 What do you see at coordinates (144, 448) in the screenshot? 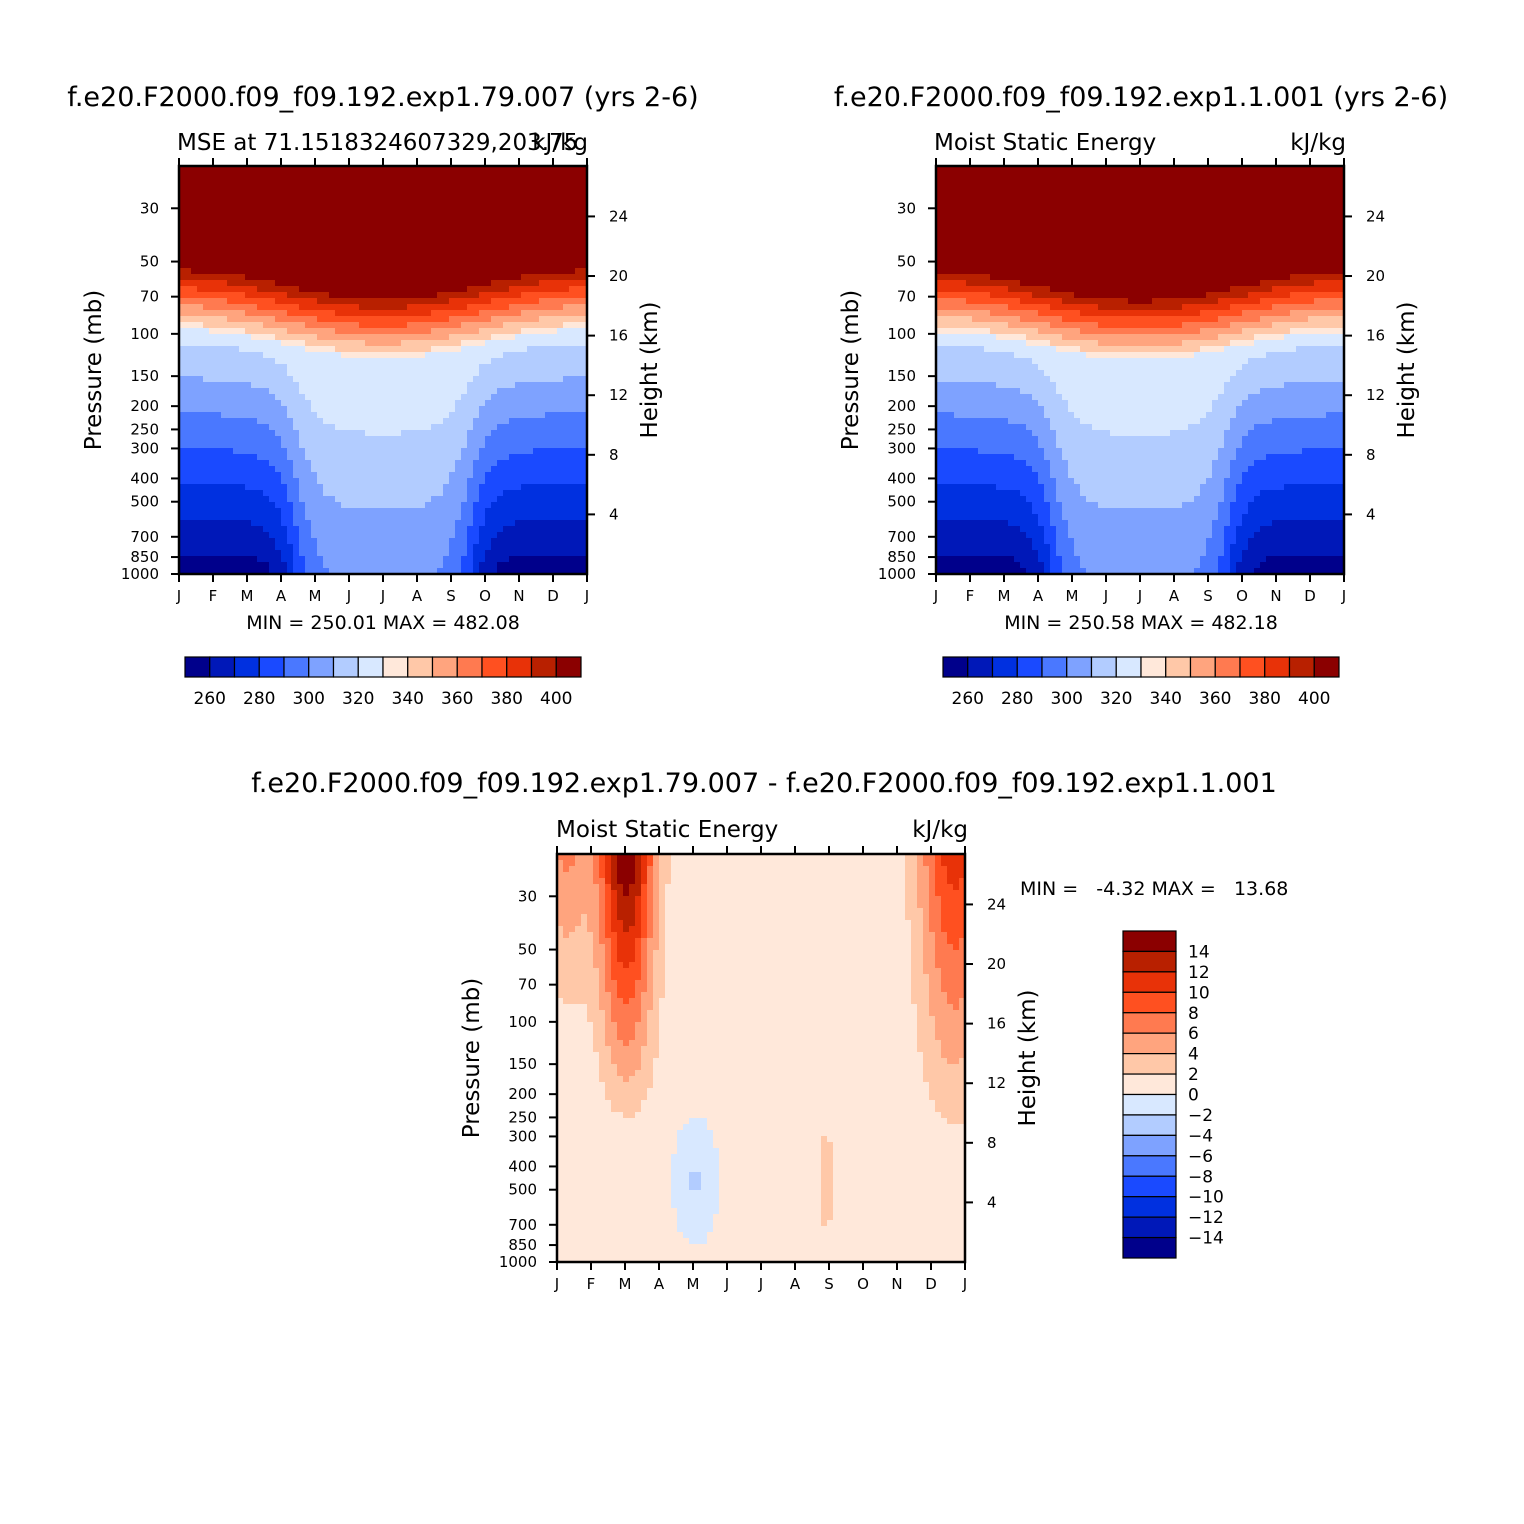
I see `y-tick-label-left: 300` at bounding box center [144, 448].